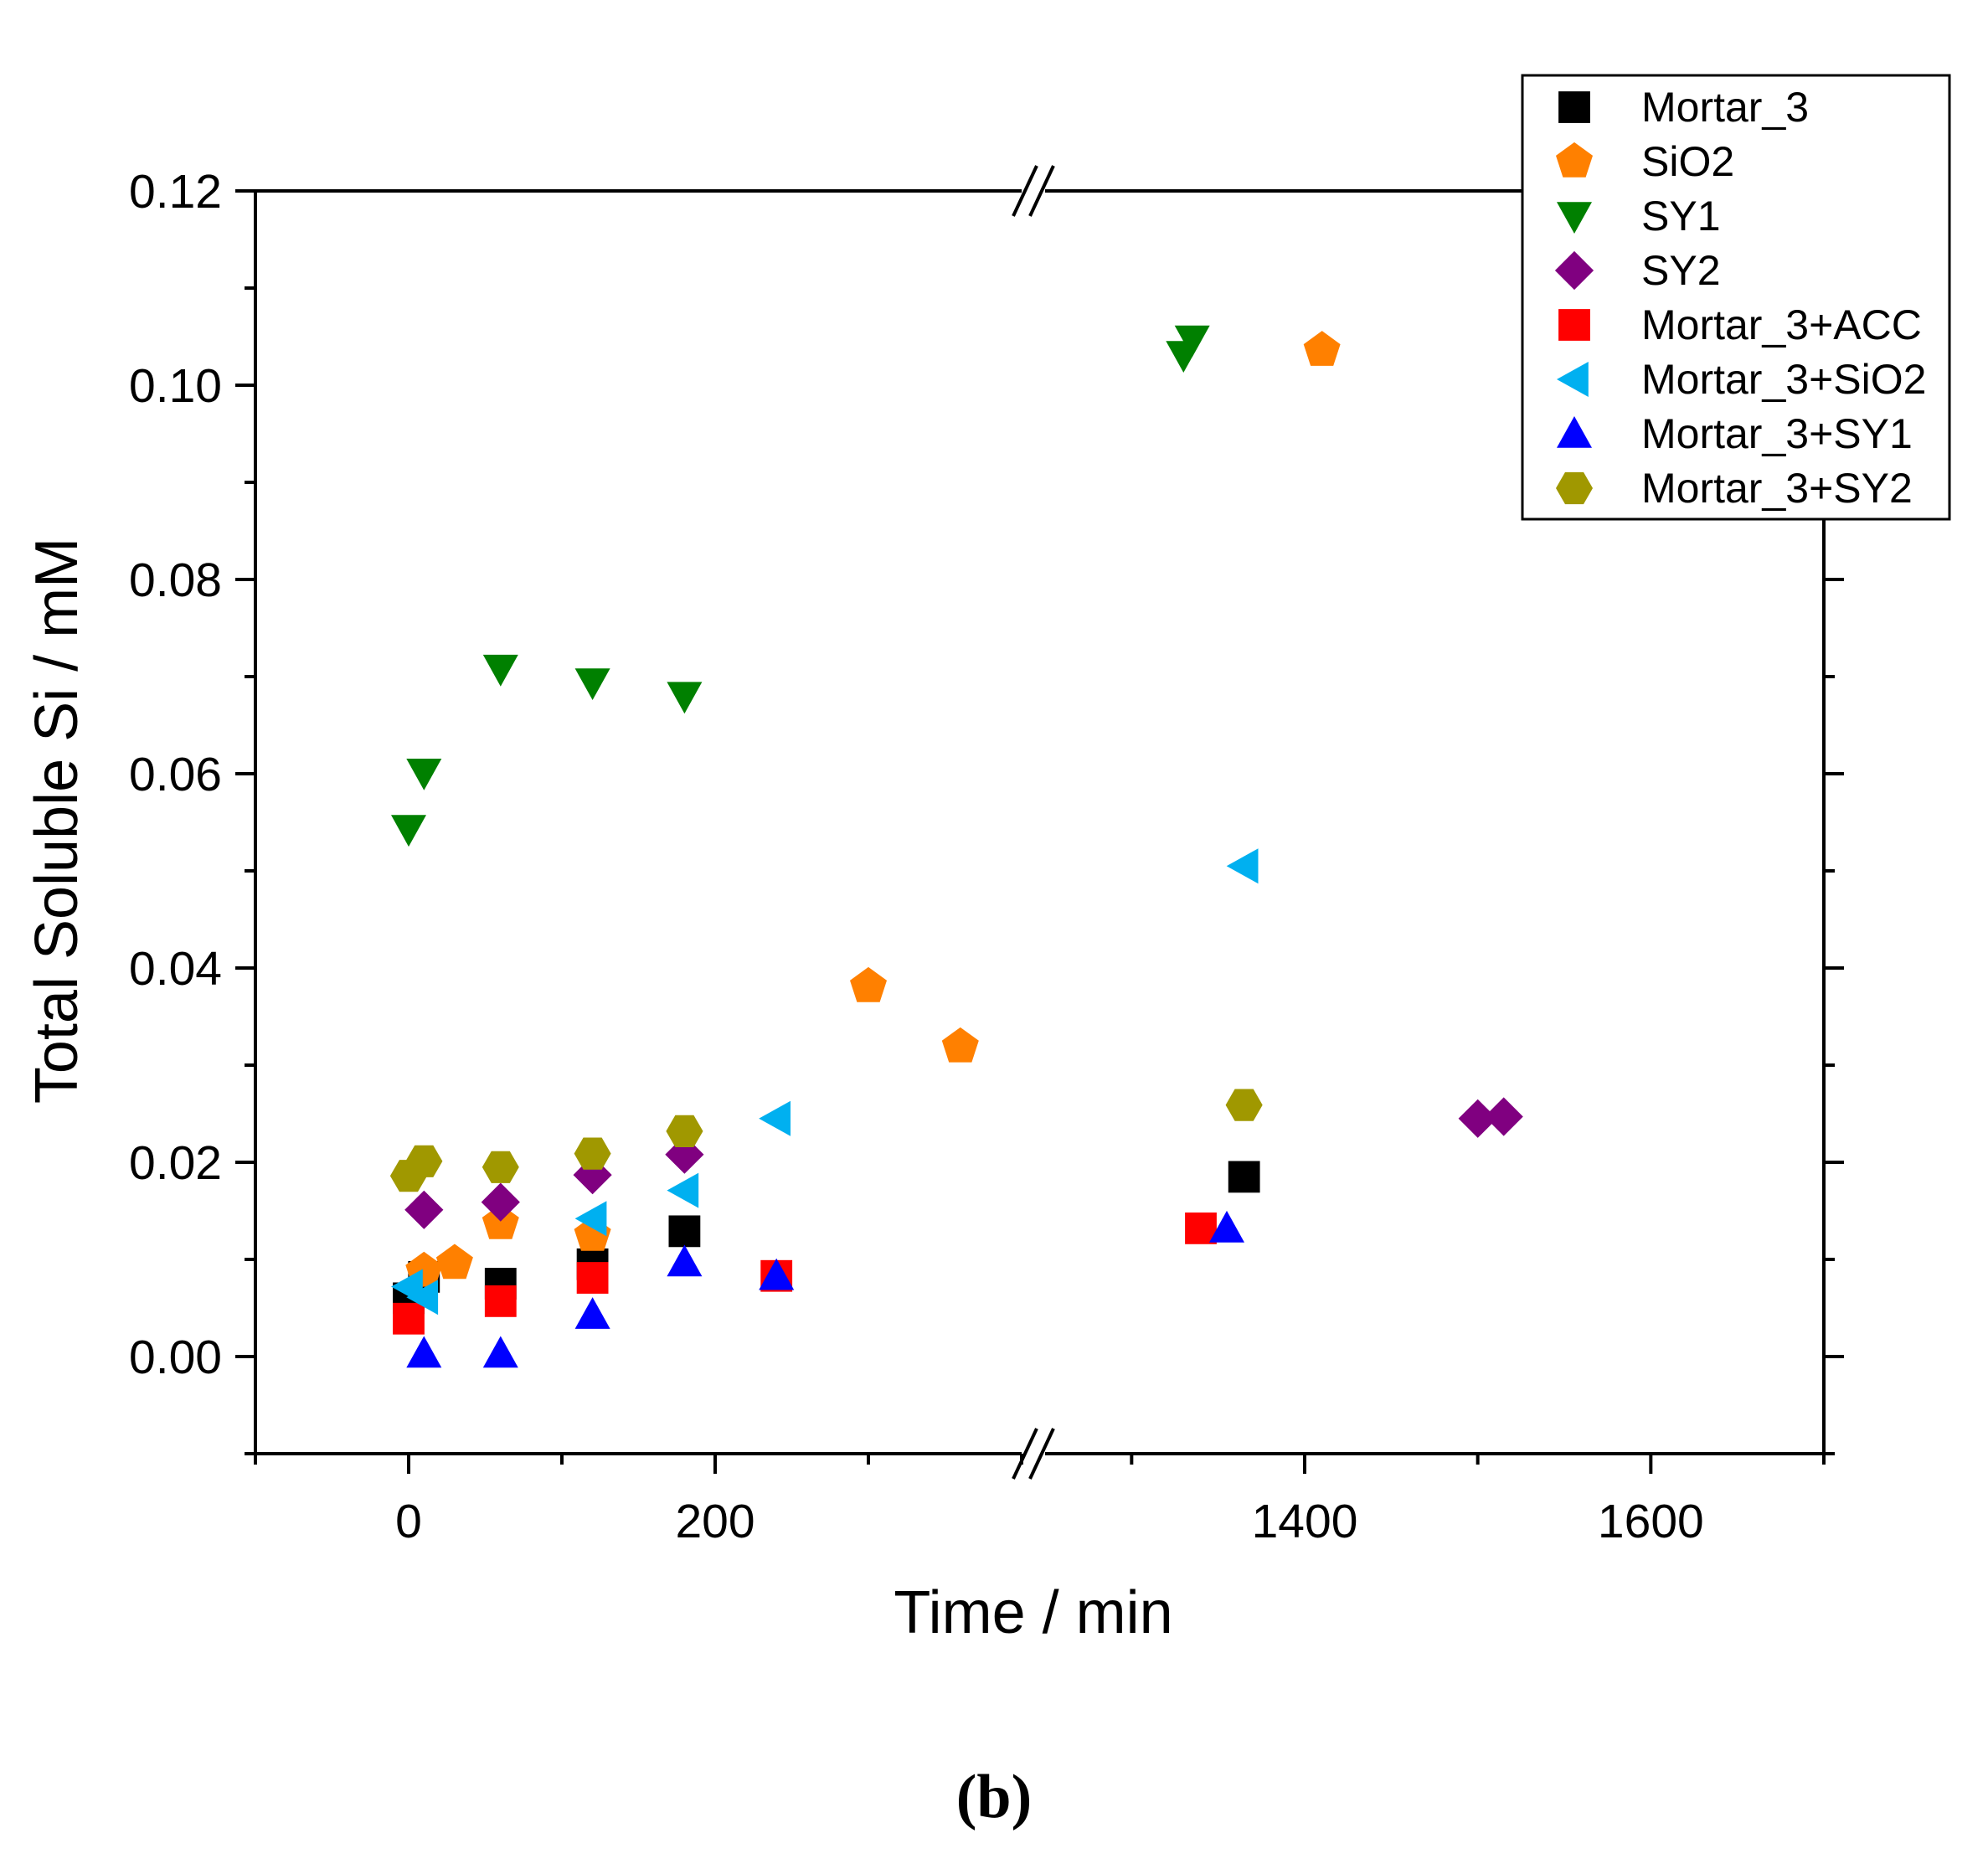 The image size is (1988, 1864). What do you see at coordinates (1725, 108) in the screenshot?
I see `legend-label: Mortar_3` at bounding box center [1725, 108].